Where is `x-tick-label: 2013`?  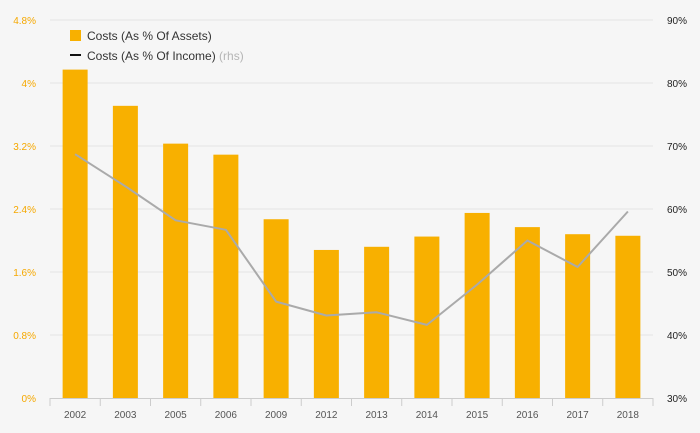
x-tick-label: 2013 is located at coordinates (377, 415).